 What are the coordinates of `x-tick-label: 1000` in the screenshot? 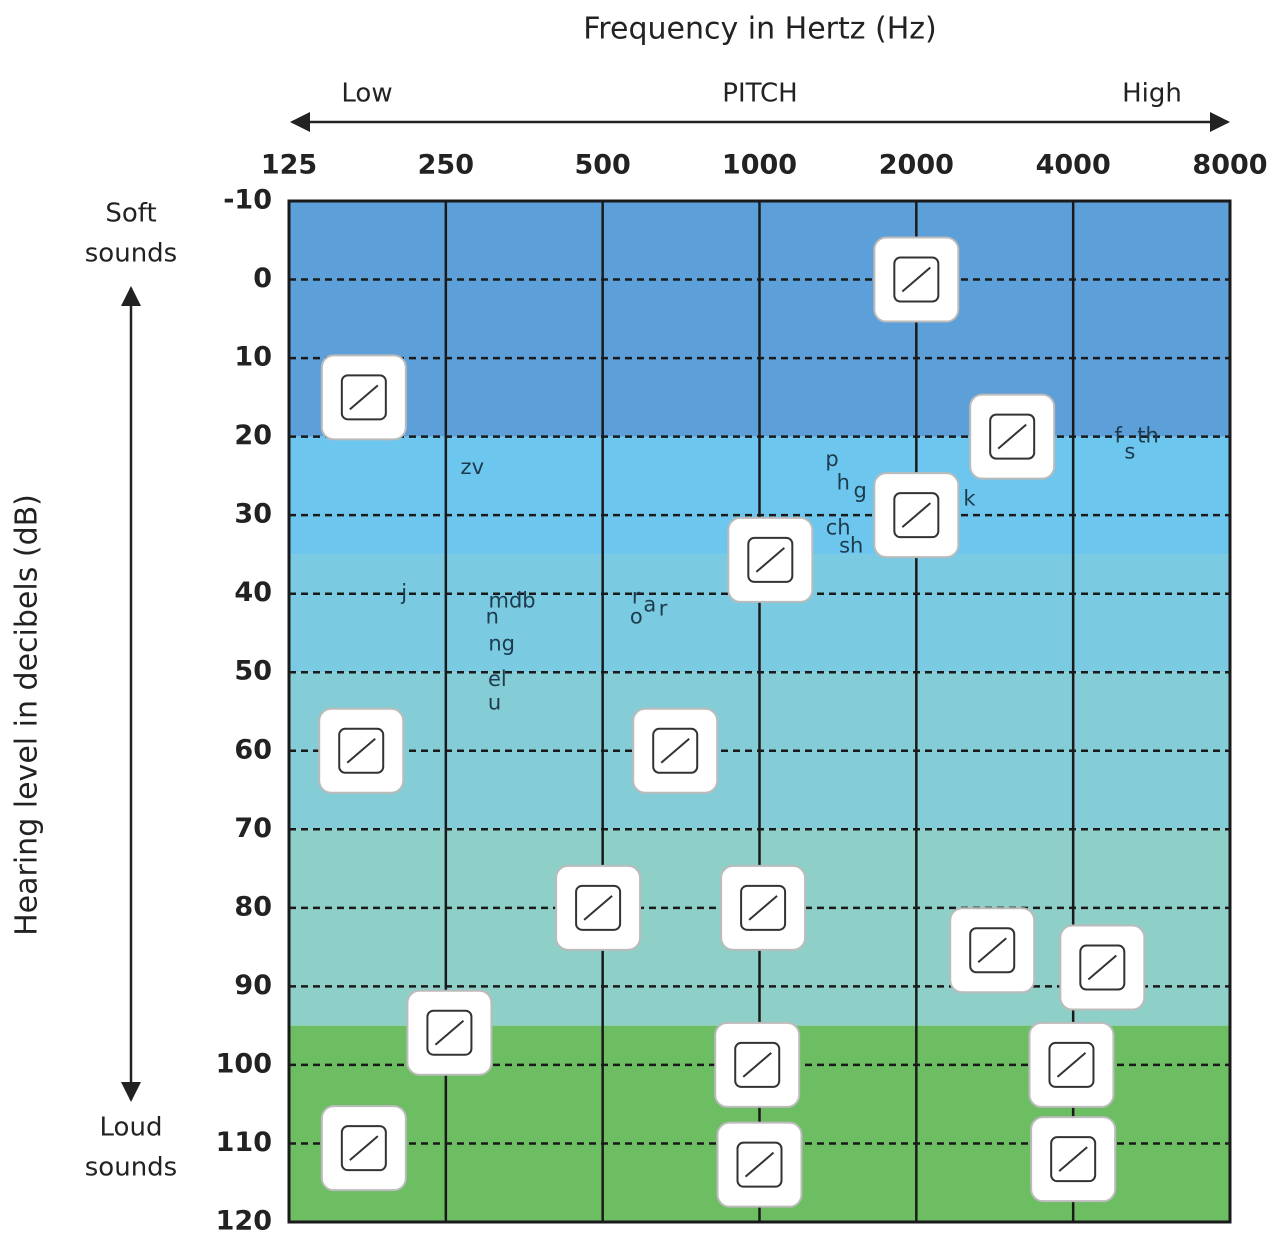 It's located at (759, 165).